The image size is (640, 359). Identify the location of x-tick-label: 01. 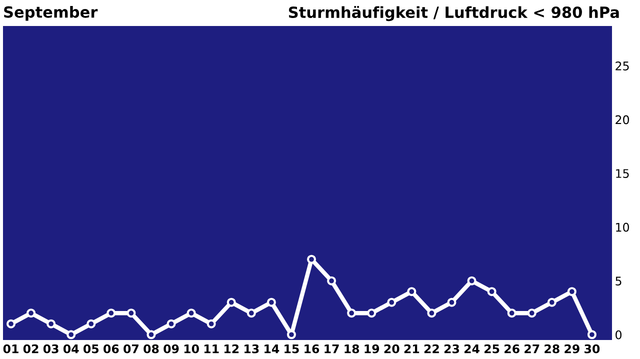
(10, 349).